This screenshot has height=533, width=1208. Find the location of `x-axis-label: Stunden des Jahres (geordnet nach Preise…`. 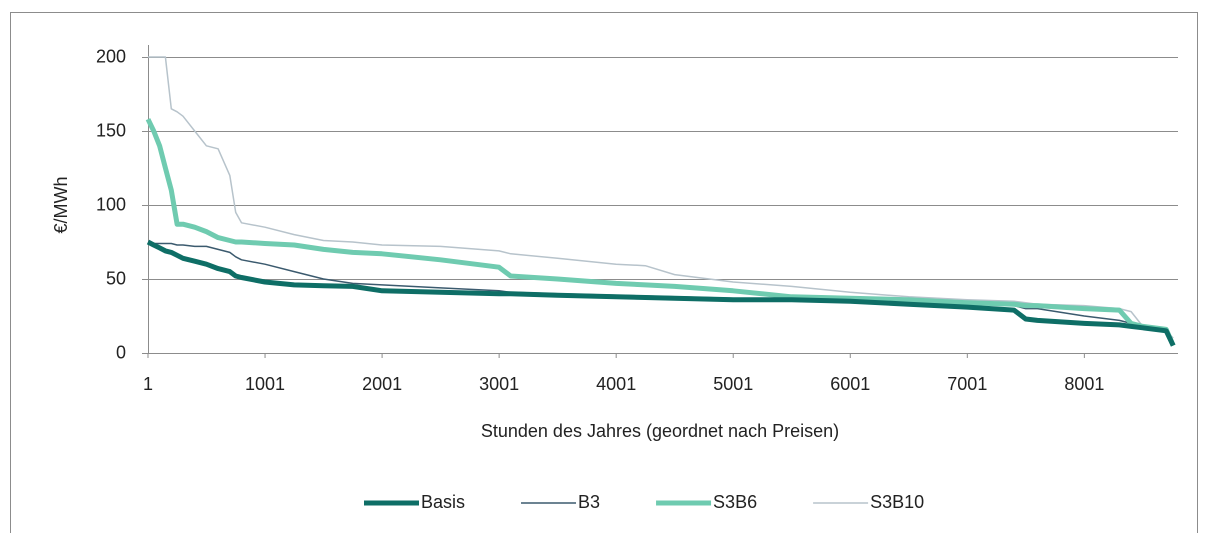

x-axis-label: Stunden des Jahres (geordnet nach Preise… is located at coordinates (660, 431).